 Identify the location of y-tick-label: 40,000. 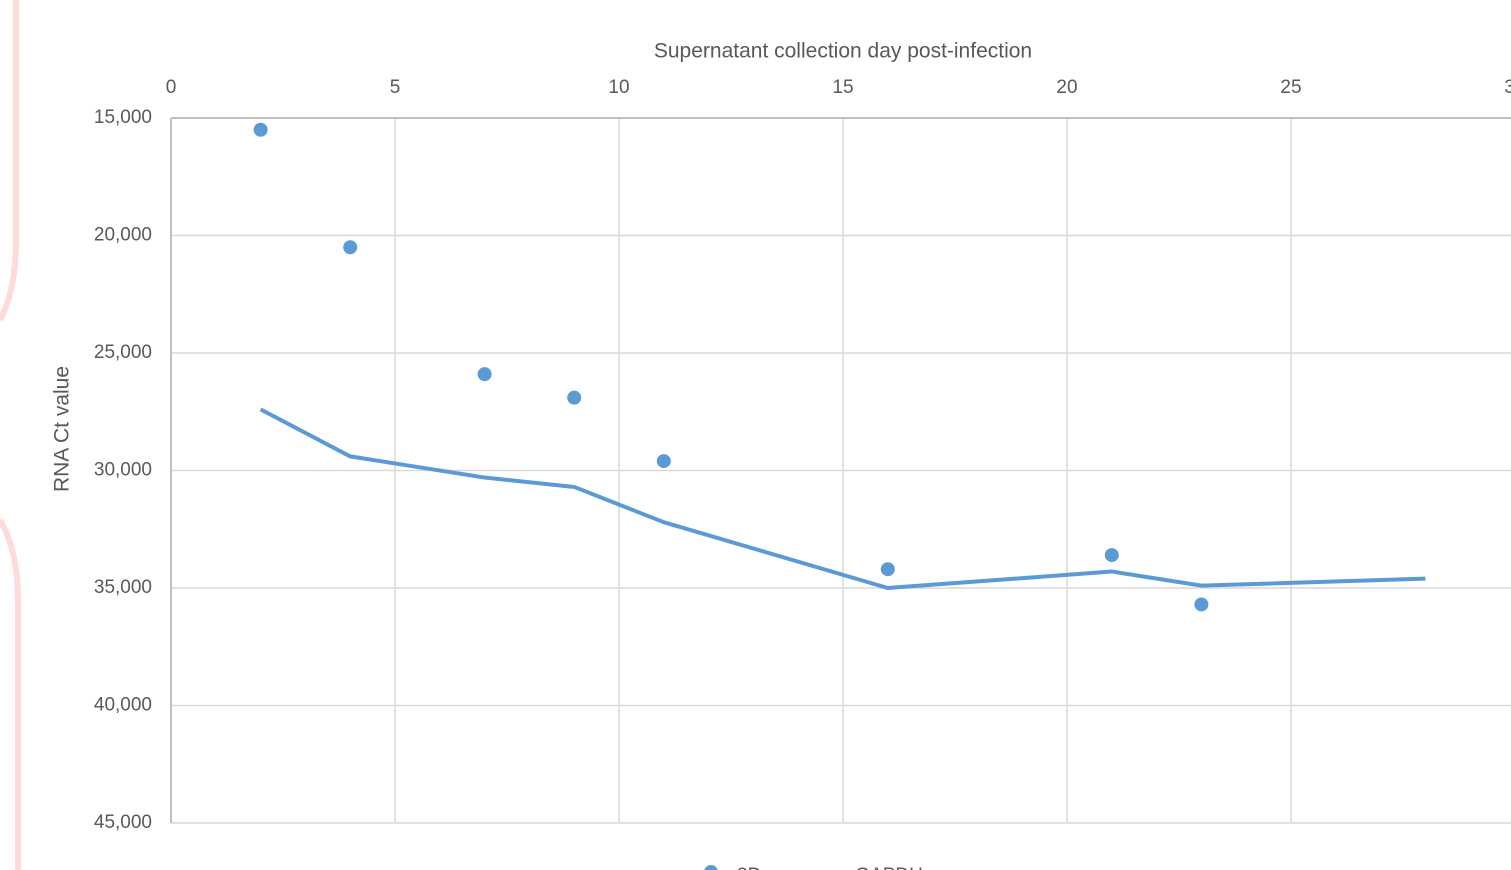
(123, 705).